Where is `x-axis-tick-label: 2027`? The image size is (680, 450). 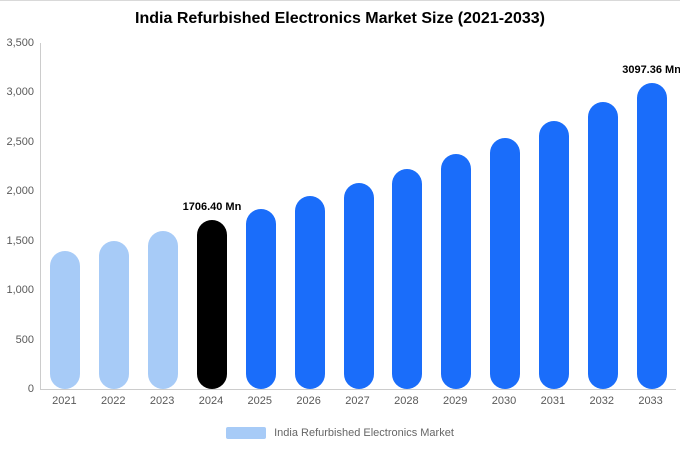 x-axis-tick-label: 2027 is located at coordinates (357, 401).